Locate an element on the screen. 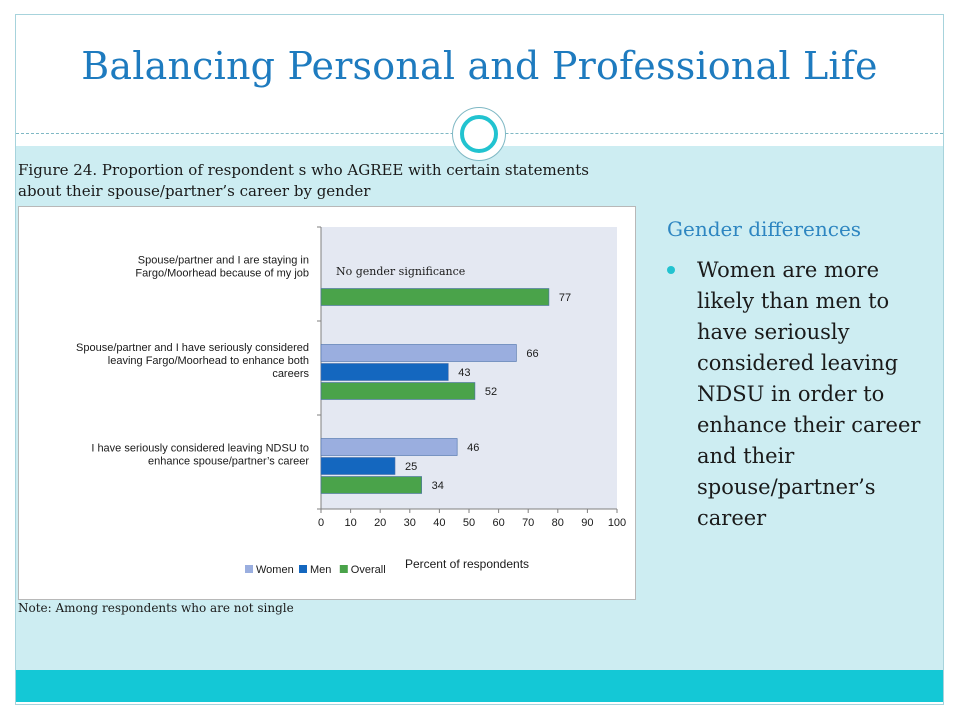 The height and width of the screenshot is (720, 960). x-tick-label: 50 is located at coordinates (469, 523).